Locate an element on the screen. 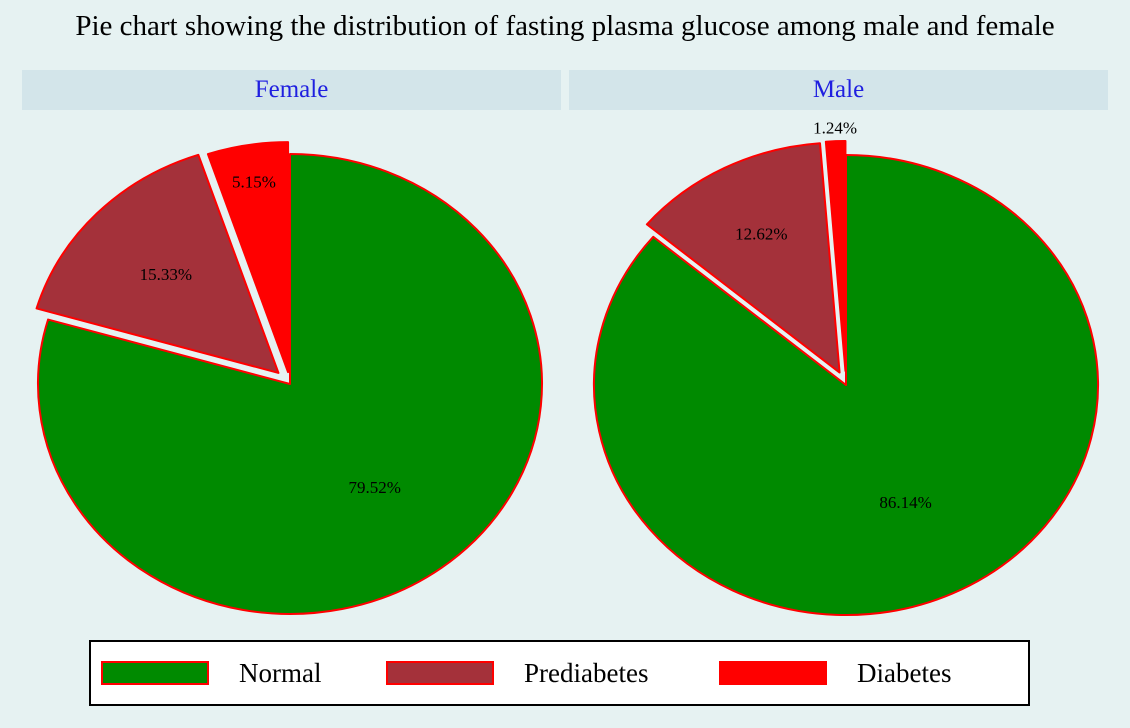 This screenshot has width=1130, height=728. legend: Normal Prediabetes Diabetes is located at coordinates (559, 673).